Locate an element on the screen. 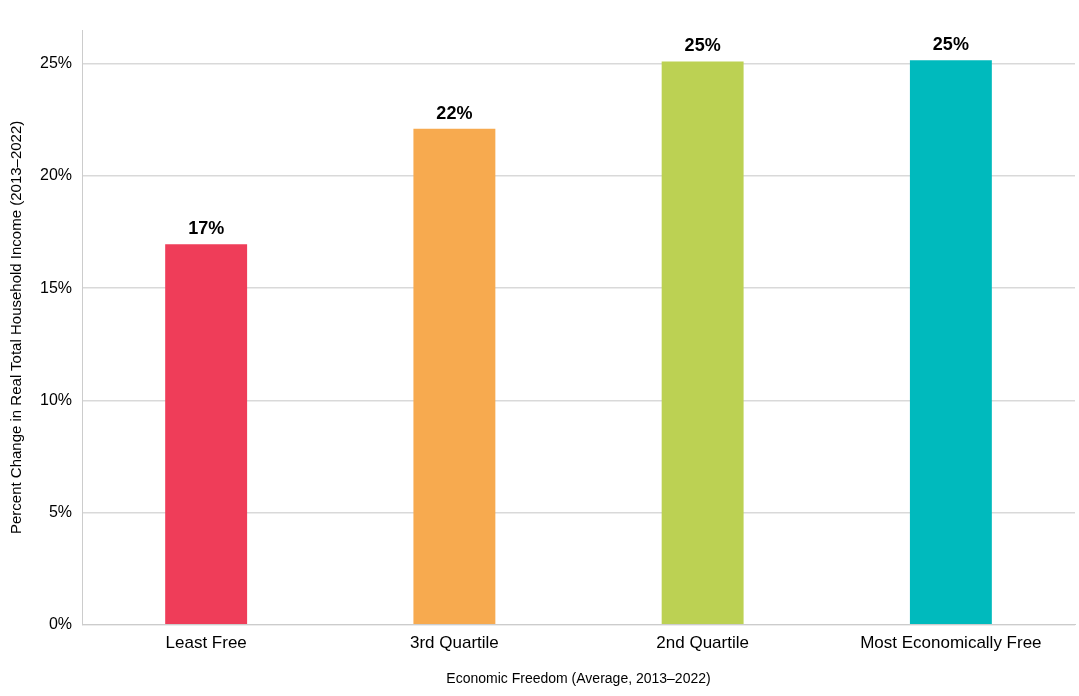  y-axis-title: Percent Change in Real Total Household Income (2013–2022) is located at coordinates (16, 327).